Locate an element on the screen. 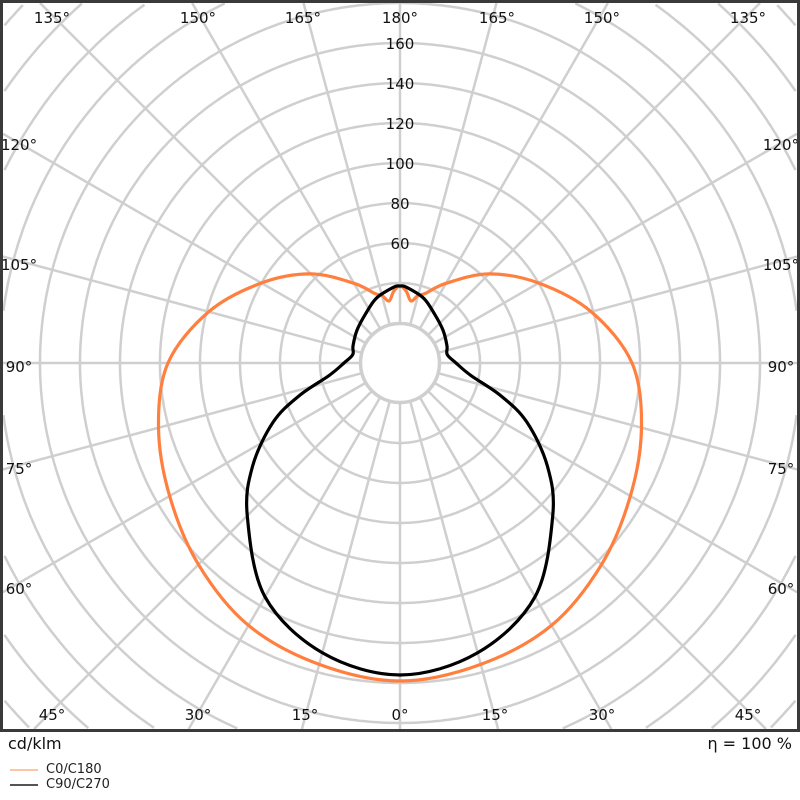 Image resolution: width=800 pixels, height=800 pixels. radial-tick-label: 120 is located at coordinates (400, 124).